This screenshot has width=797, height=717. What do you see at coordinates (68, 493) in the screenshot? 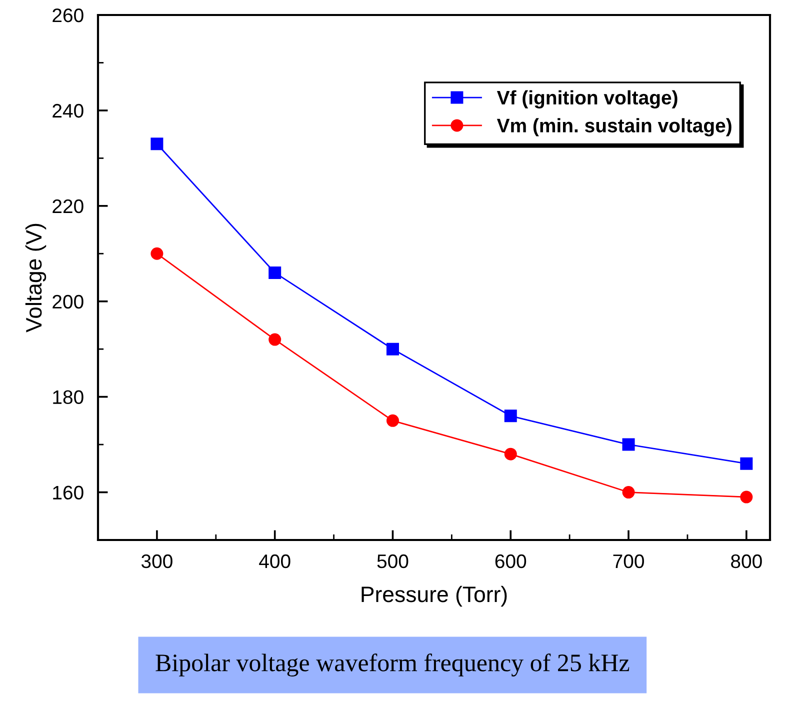
I see `y-tick-label: 160` at bounding box center [68, 493].